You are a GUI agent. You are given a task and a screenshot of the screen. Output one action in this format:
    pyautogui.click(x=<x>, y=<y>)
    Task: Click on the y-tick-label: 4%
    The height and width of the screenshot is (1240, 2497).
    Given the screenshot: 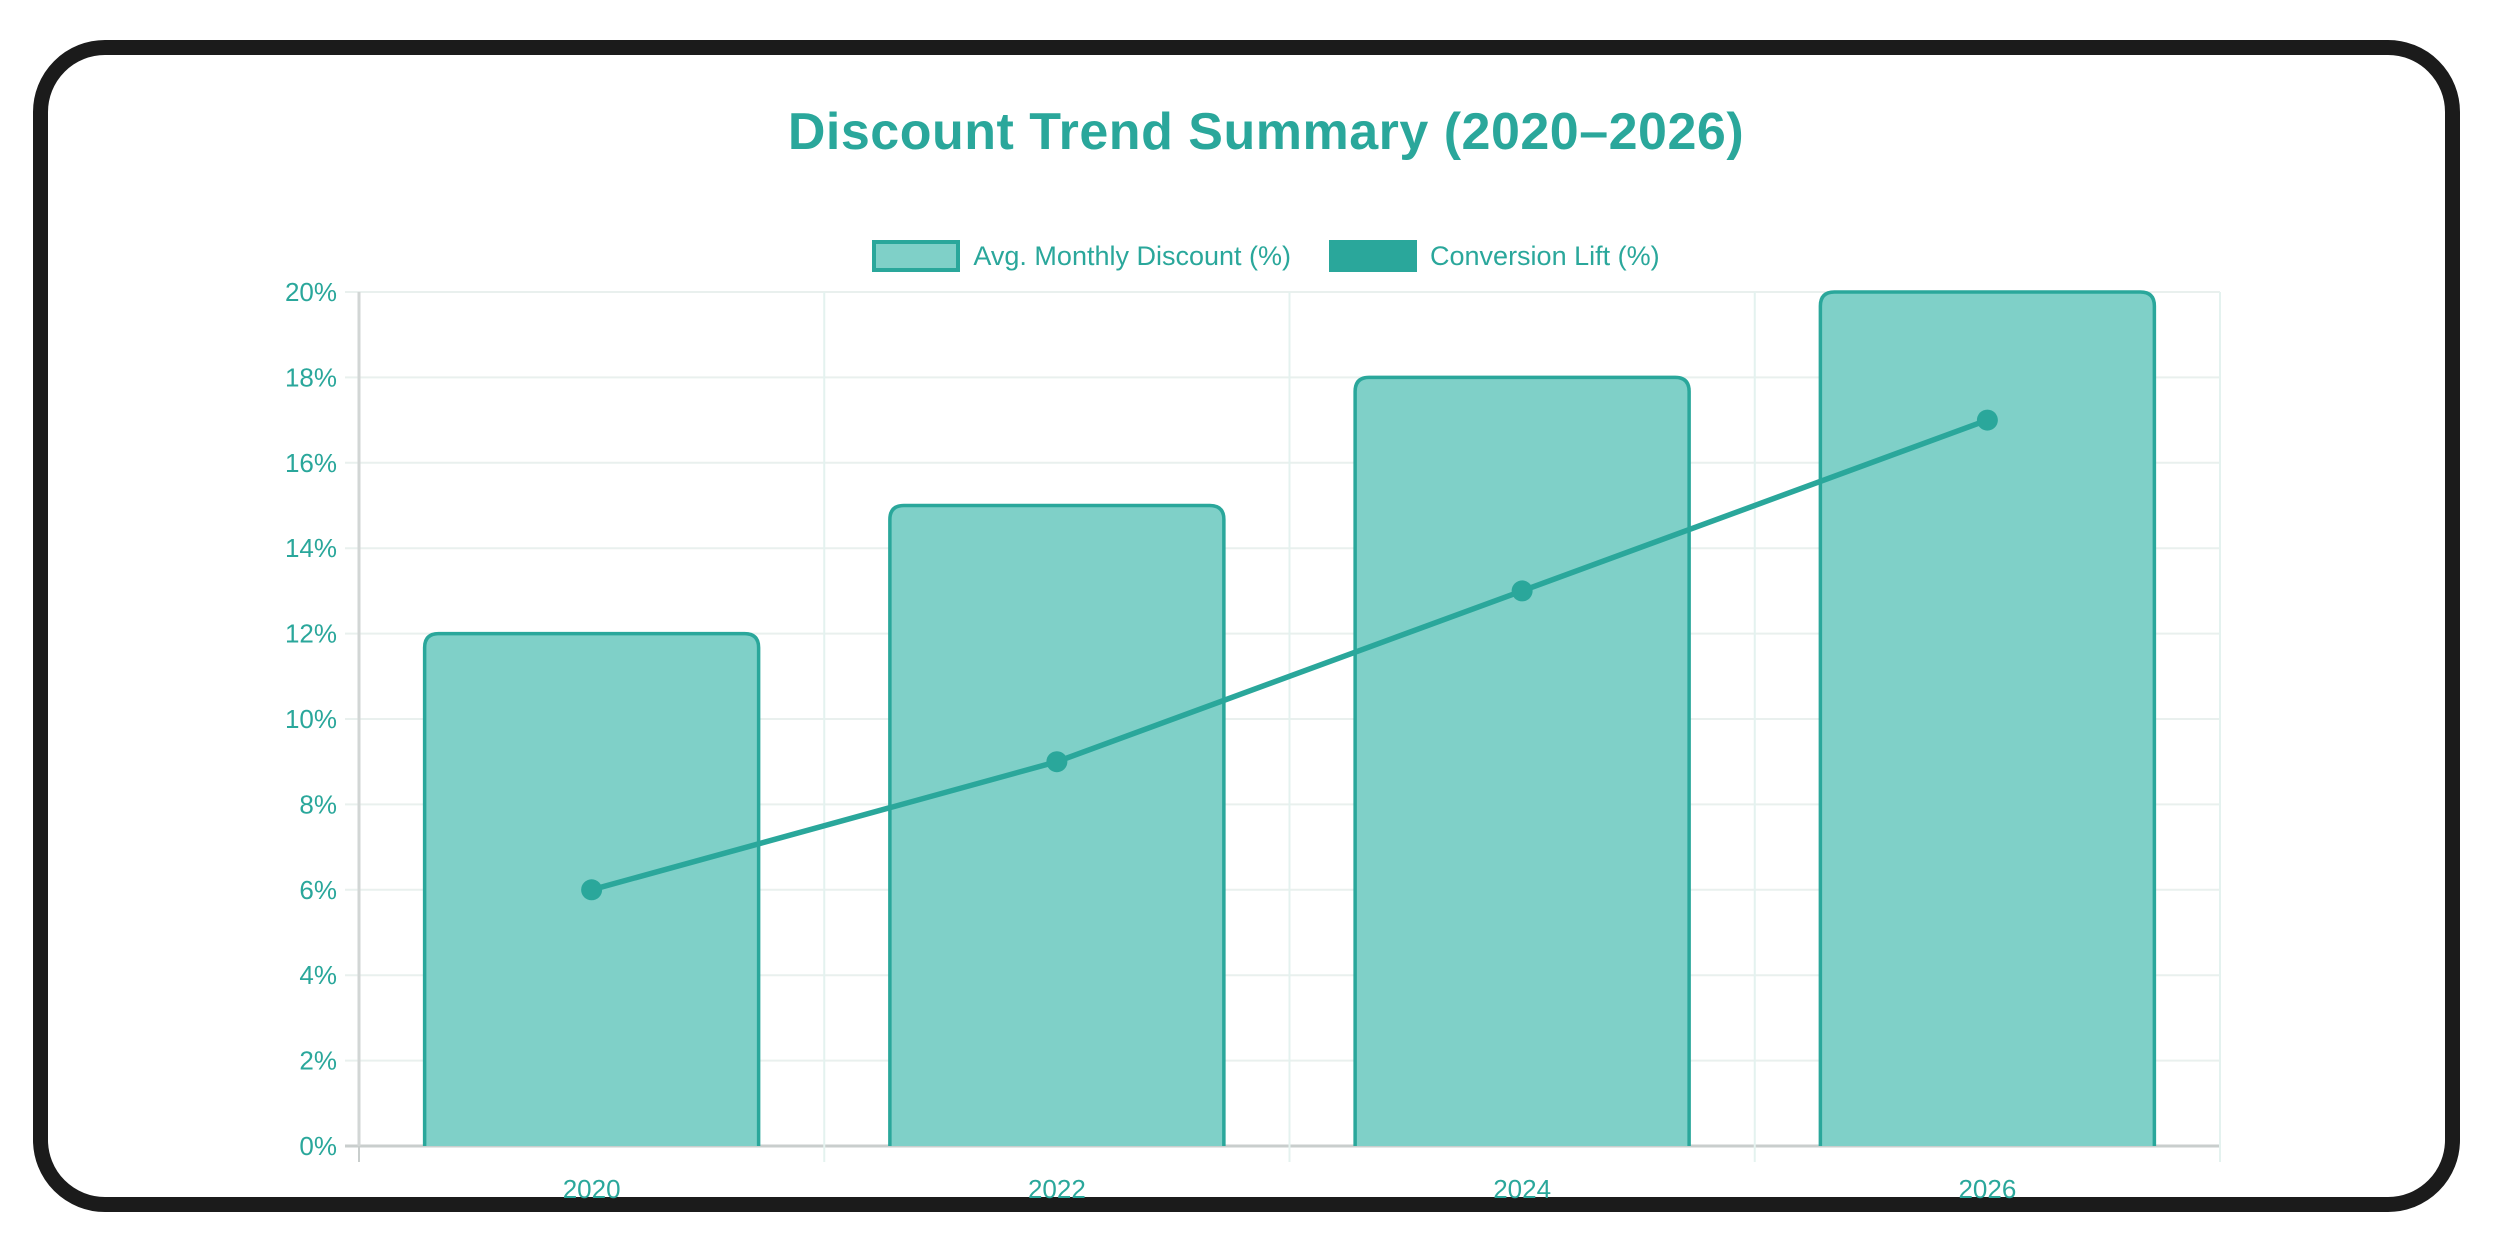 What is the action you would take?
    pyautogui.click(x=318, y=975)
    